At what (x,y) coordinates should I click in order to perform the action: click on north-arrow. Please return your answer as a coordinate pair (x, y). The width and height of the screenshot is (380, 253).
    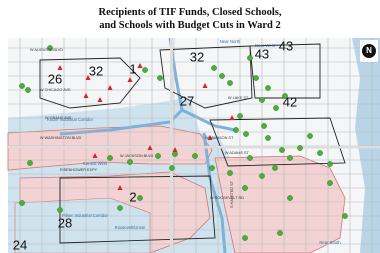
    Looking at the image, I should click on (369, 51).